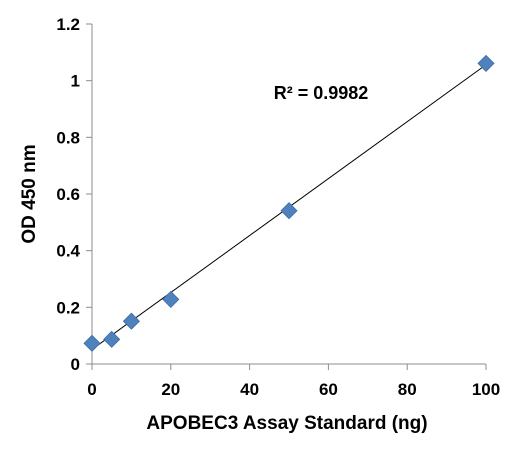 This screenshot has height=452, width=519. What do you see at coordinates (75, 81) in the screenshot?
I see `y-tick-label: 1` at bounding box center [75, 81].